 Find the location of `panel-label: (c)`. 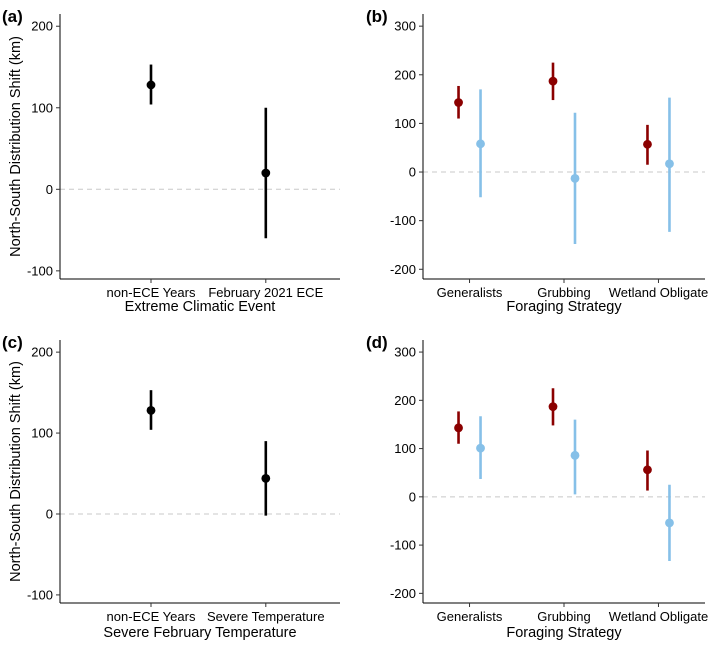

panel-label: (c) is located at coordinates (12, 342).